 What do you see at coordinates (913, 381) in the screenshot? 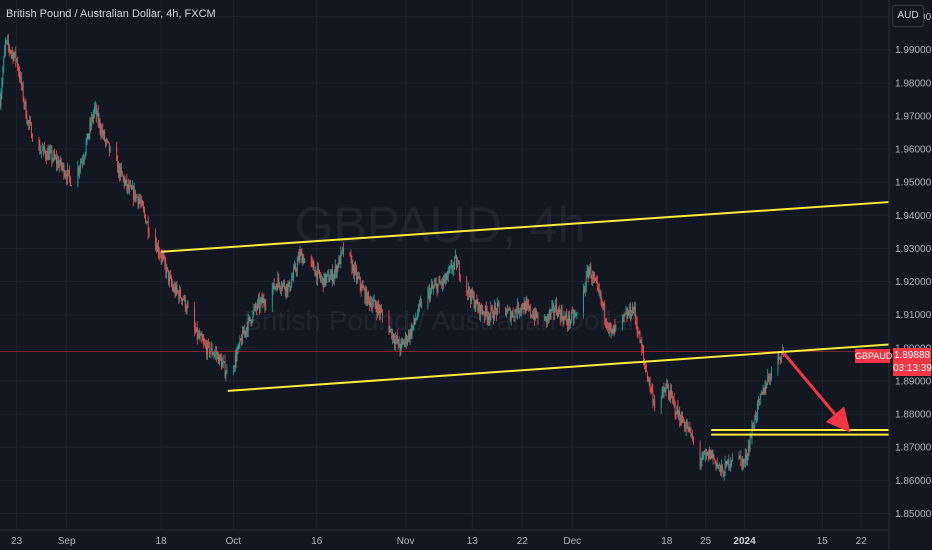
I see `price-tick-label: 1.89000` at bounding box center [913, 381].